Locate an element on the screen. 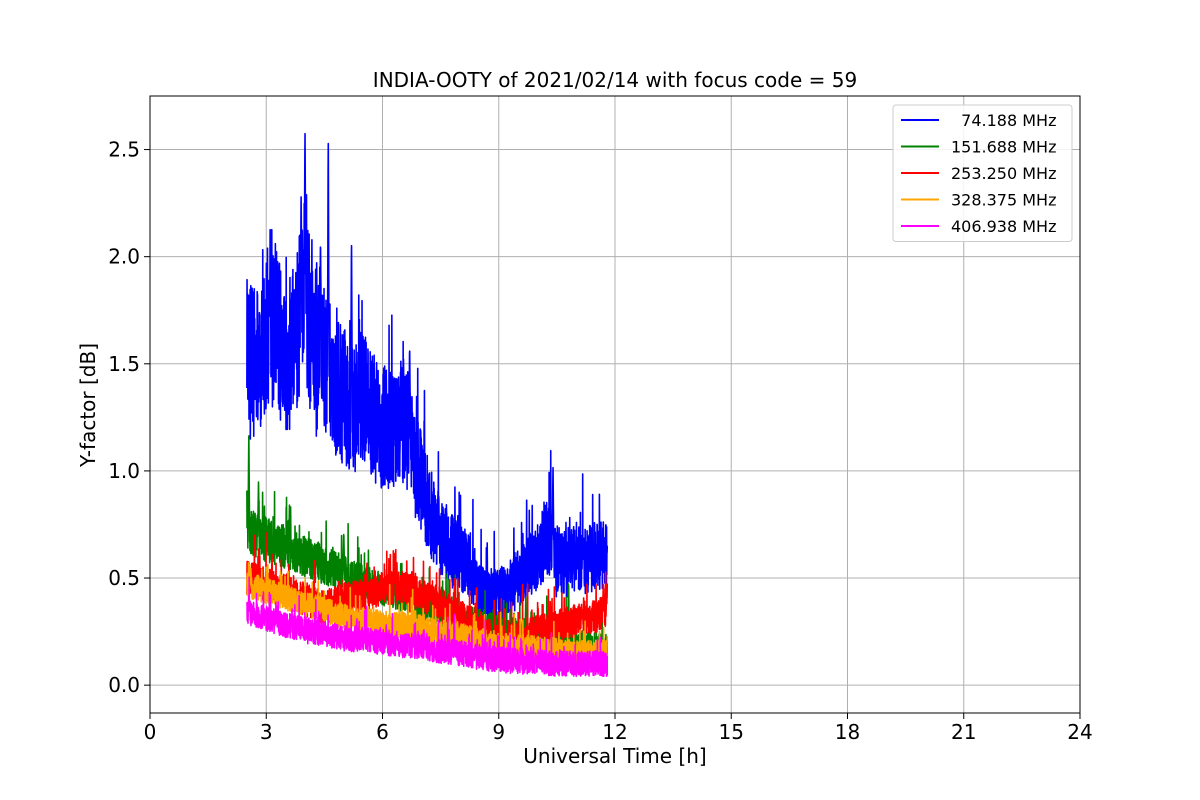 The image size is (1200, 800). y-axis-label: Y-factor [dB] is located at coordinates (88, 405).